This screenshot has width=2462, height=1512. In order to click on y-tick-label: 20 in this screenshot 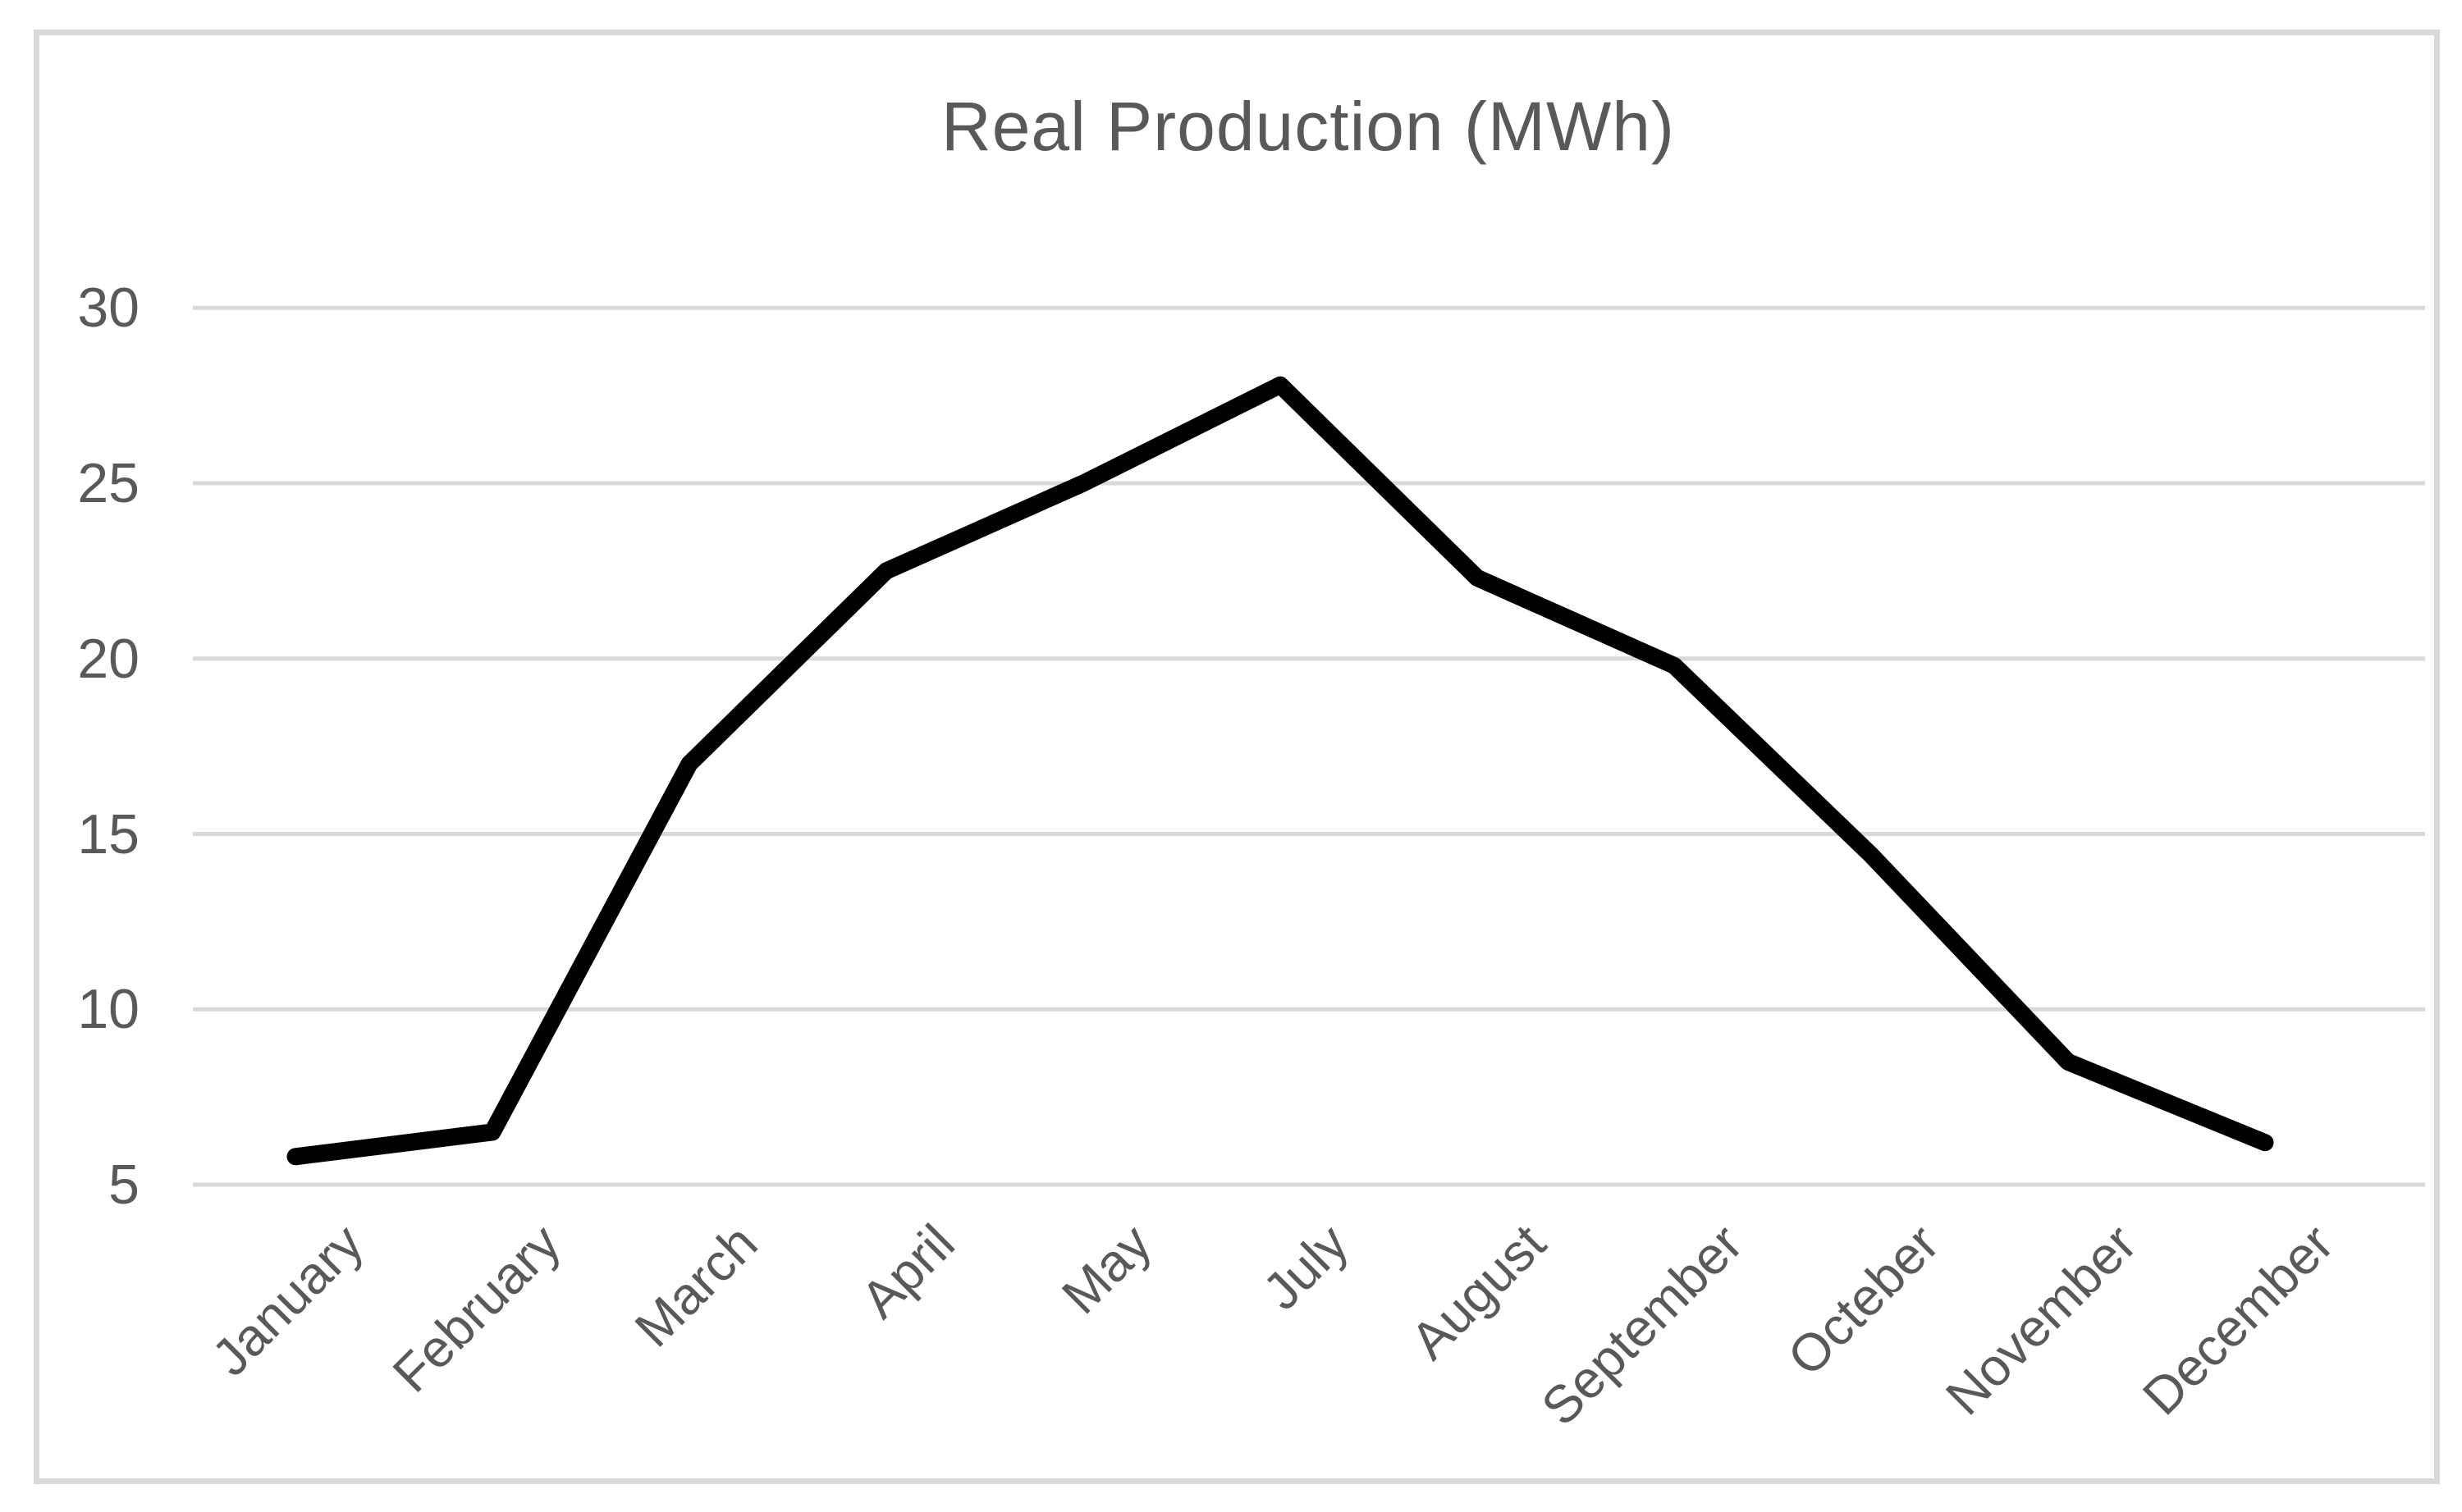, I will do `click(108, 658)`.